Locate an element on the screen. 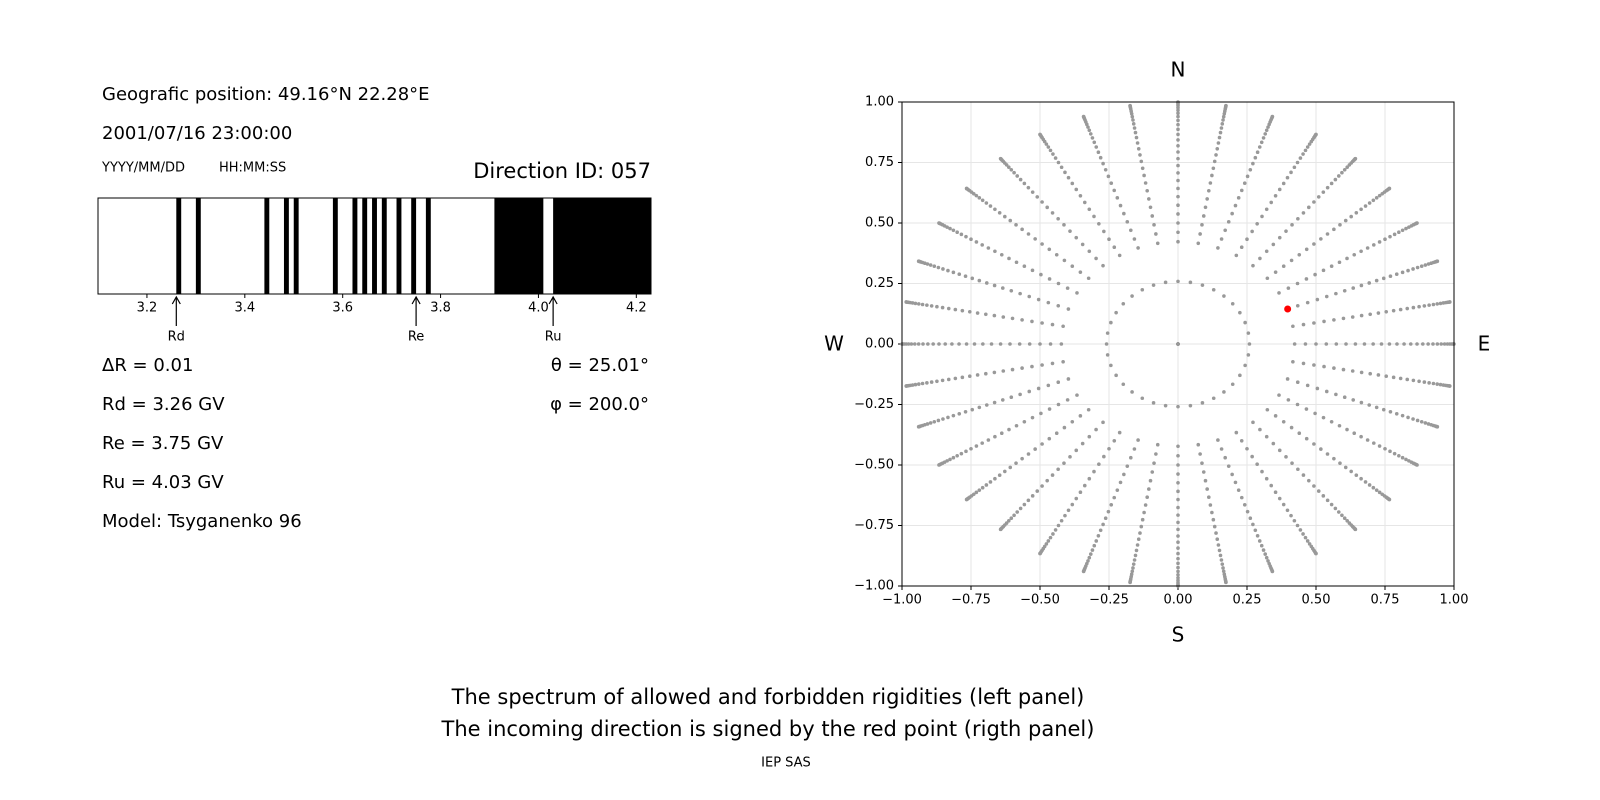  marker-label: Ru is located at coordinates (553, 337).